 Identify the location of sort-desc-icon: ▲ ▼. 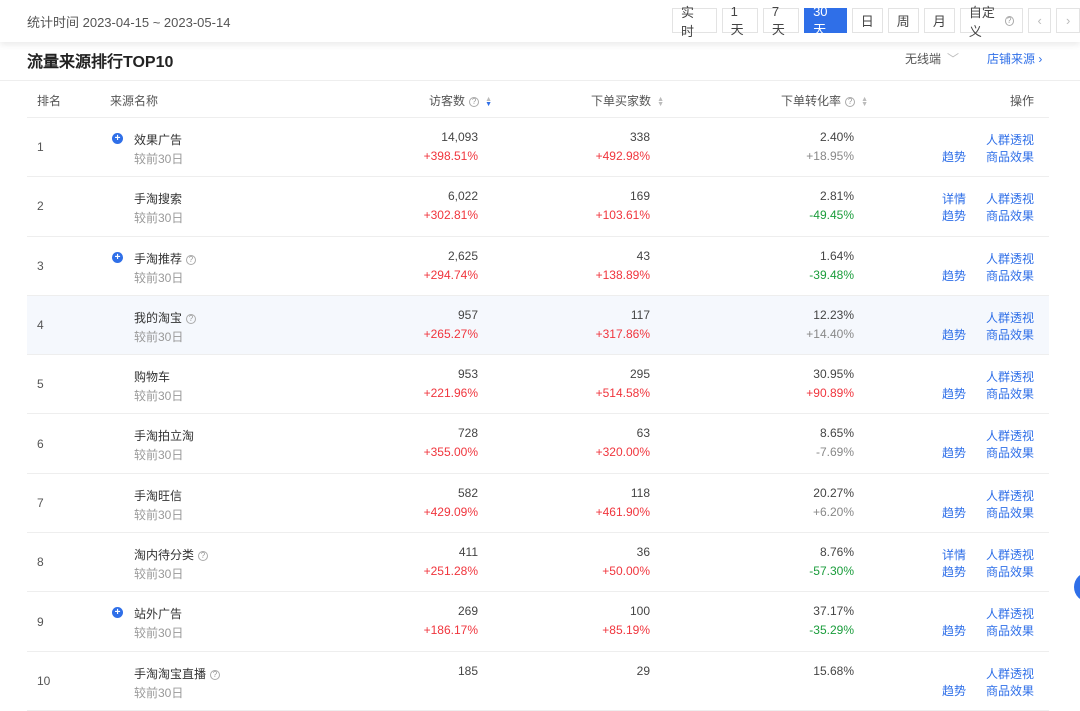
(488, 101).